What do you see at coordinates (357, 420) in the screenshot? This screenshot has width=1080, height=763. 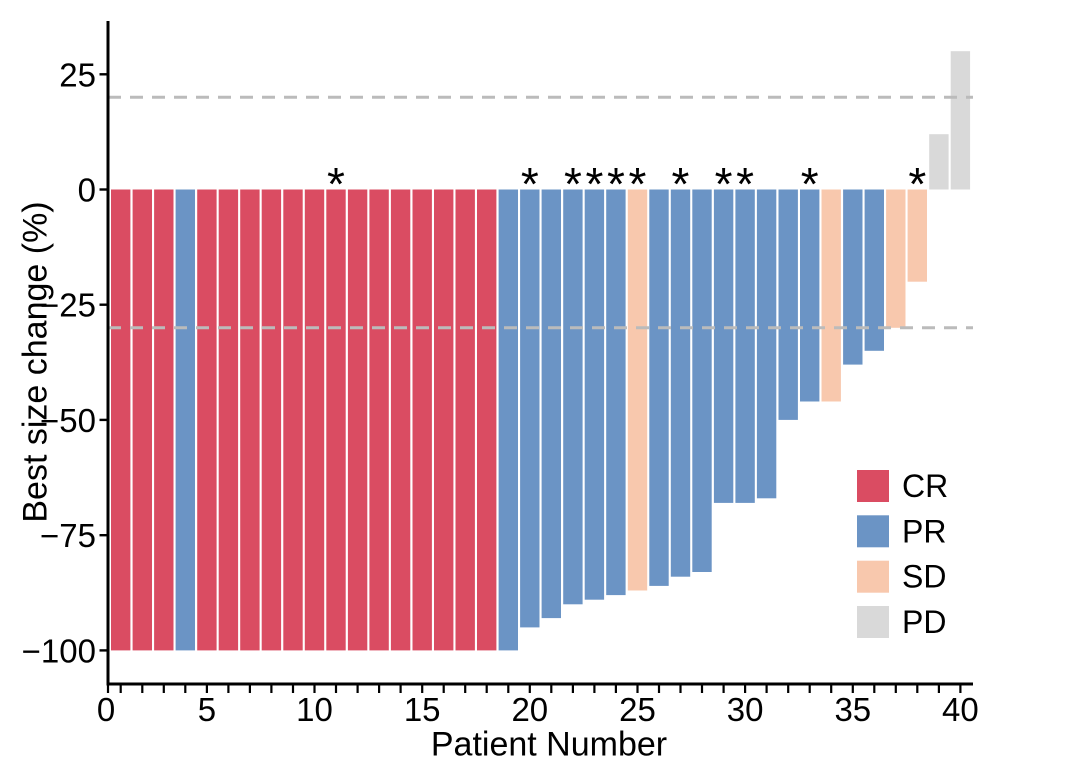 I see `bar-patient-12-CR` at bounding box center [357, 420].